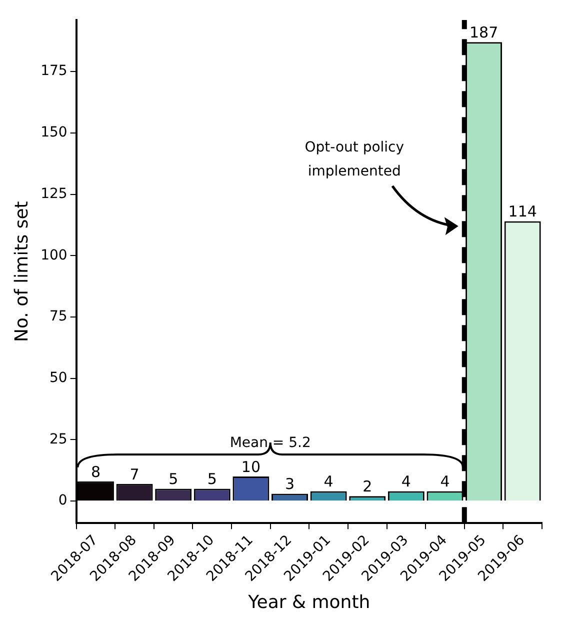 Image resolution: width=564 pixels, height=625 pixels. What do you see at coordinates (270, 443) in the screenshot?
I see `annotation: Mean = 5.2` at bounding box center [270, 443].